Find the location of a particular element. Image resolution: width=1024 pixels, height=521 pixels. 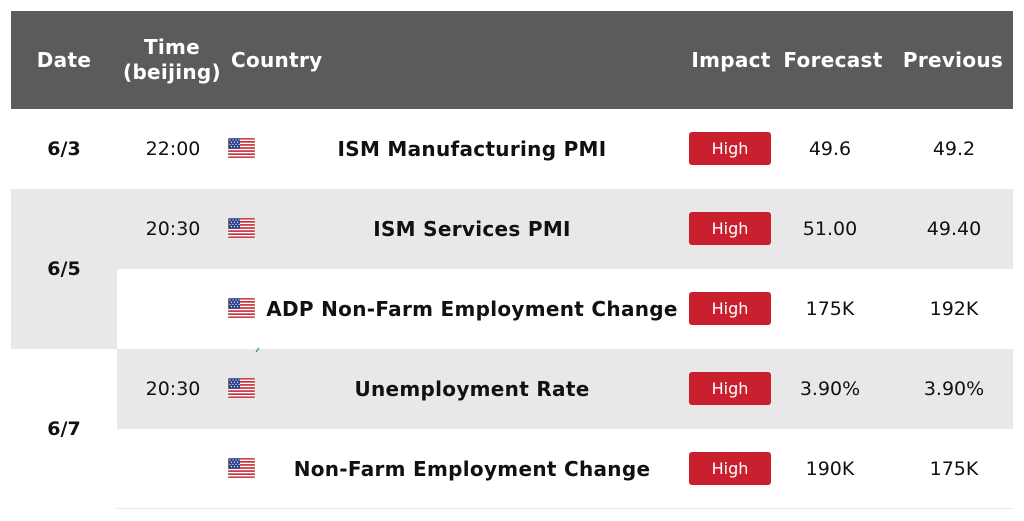

forecast-value: 51.00 is located at coordinates (830, 229).